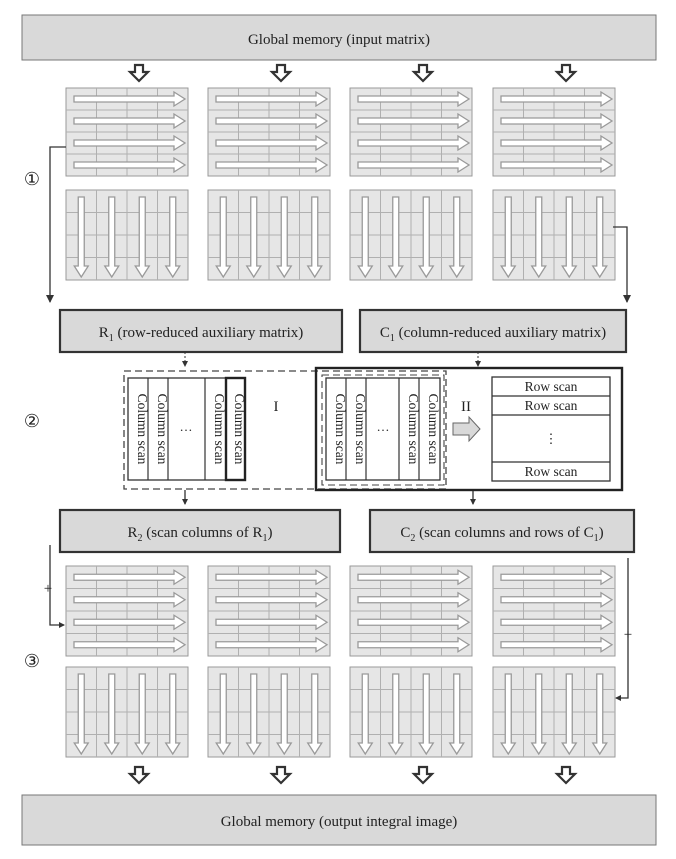  I want to click on c2-label: C2 (scan columns and rows of C1), so click(501, 534).